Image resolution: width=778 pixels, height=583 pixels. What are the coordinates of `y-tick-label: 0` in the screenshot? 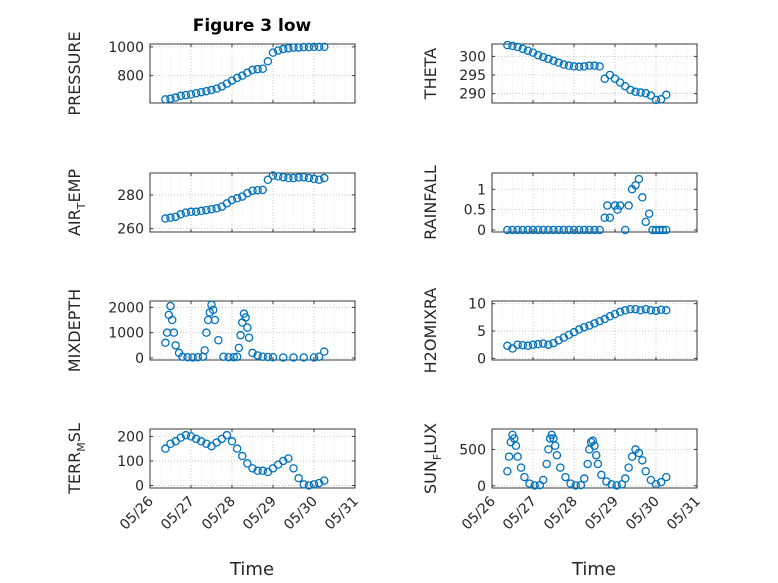 It's located at (481, 487).